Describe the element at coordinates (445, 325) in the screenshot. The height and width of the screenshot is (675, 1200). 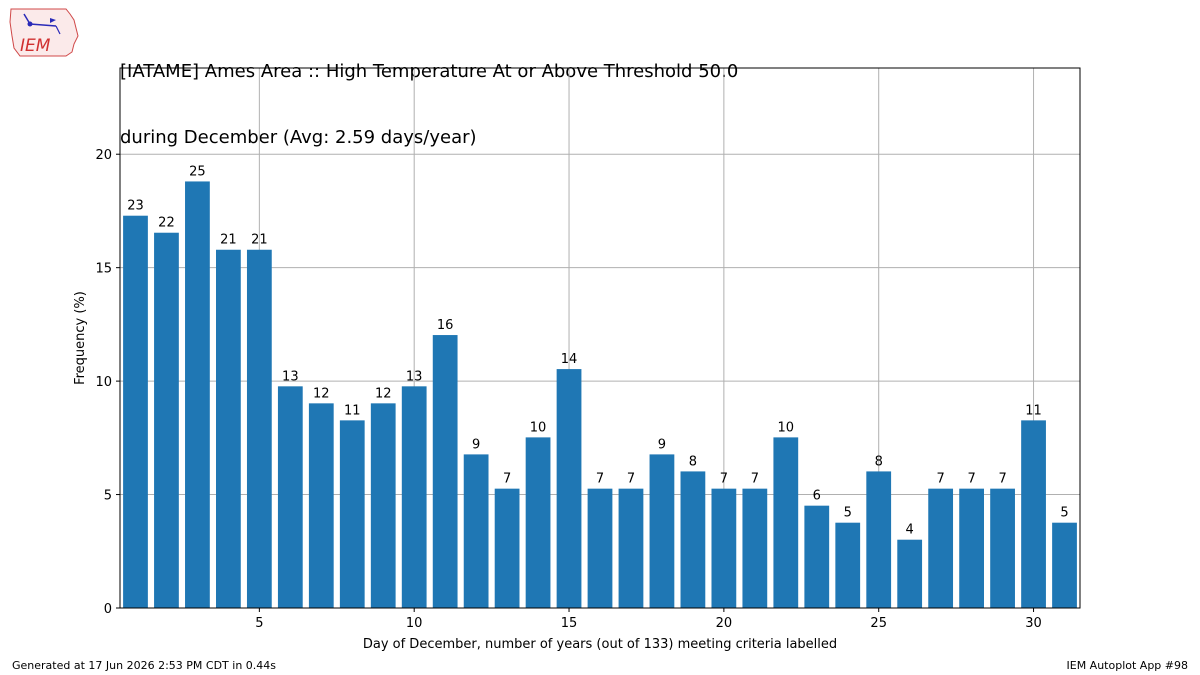
I see `data-label-day-11: 16` at that location.